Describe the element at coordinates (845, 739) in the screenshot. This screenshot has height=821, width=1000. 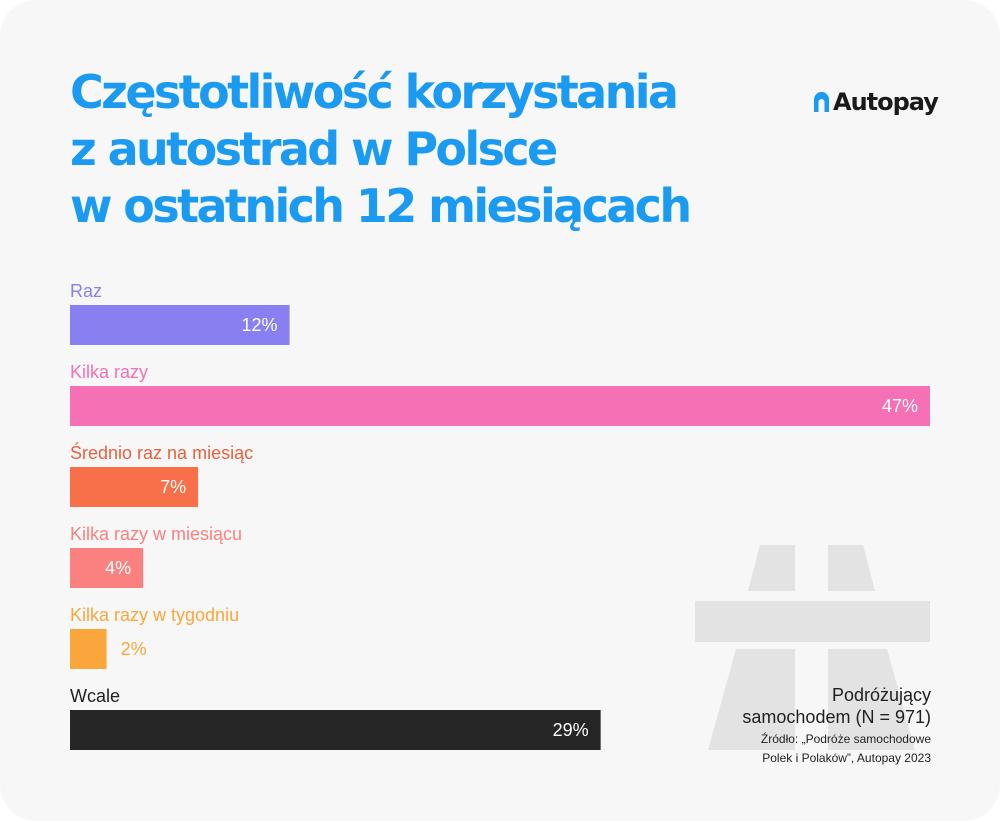
I see `source-line-1: Źródło: „Podróże samochodowe` at that location.